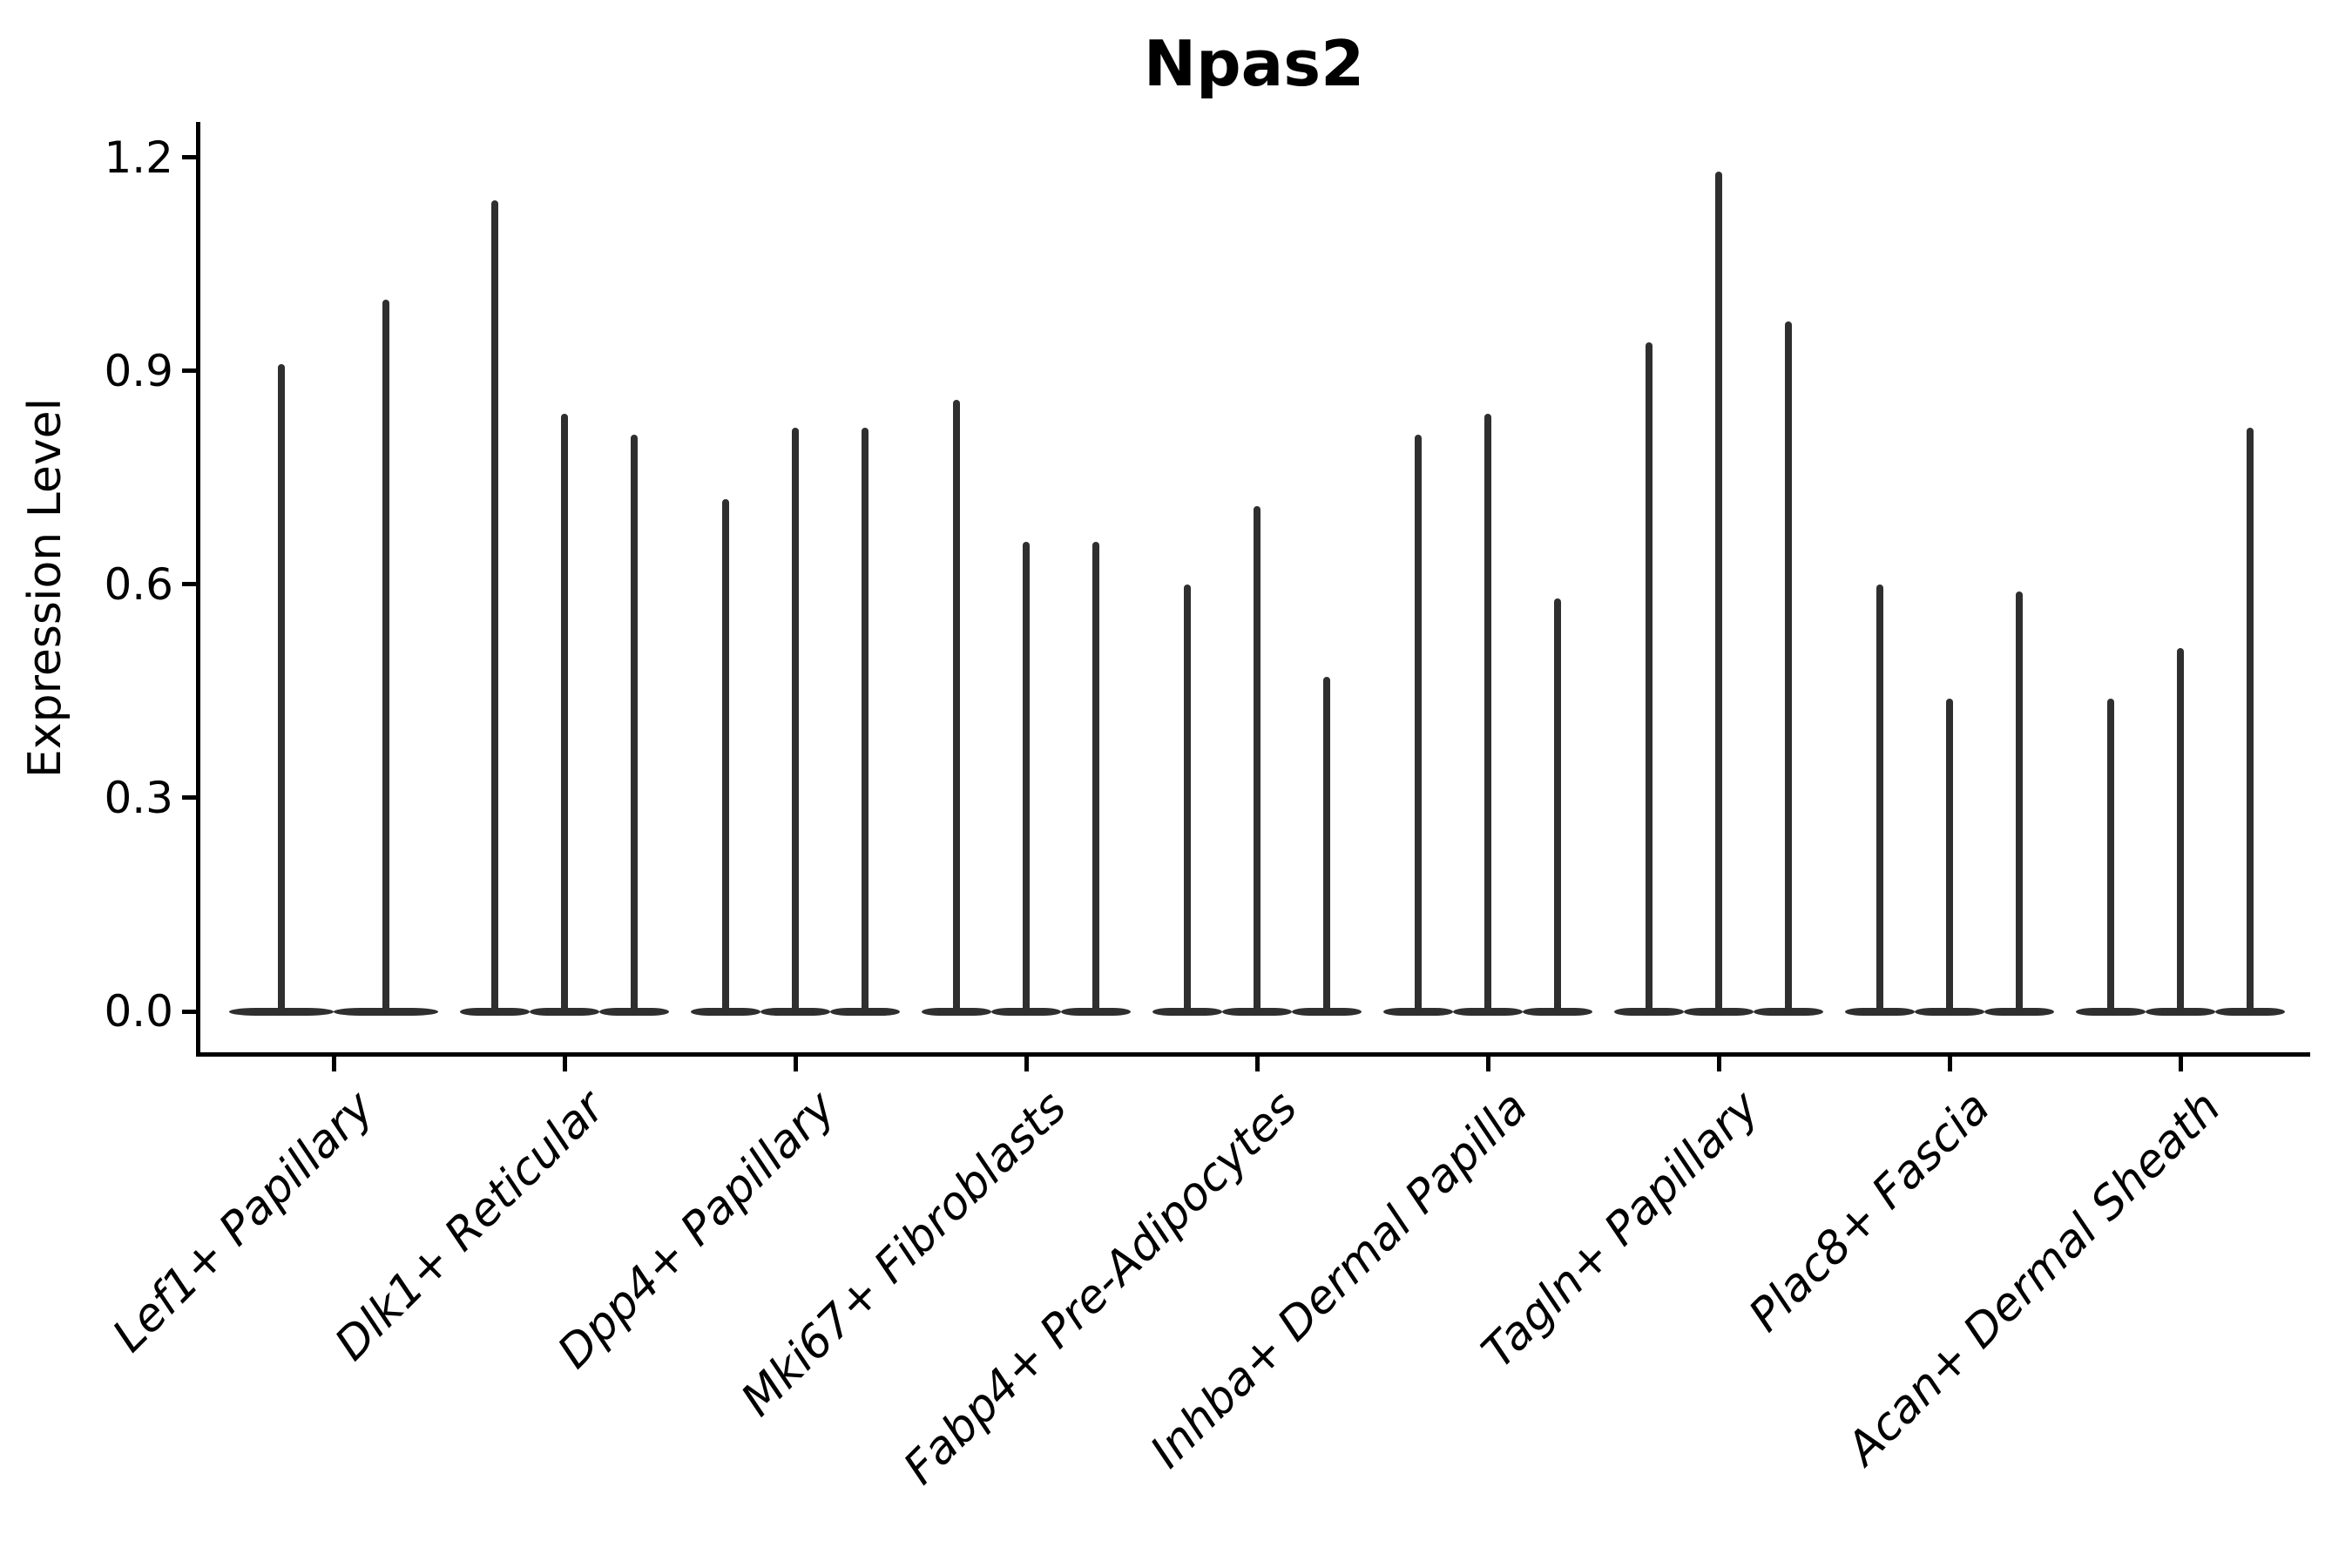  I want to click on x-axis-spine, so click(1253, 1054).